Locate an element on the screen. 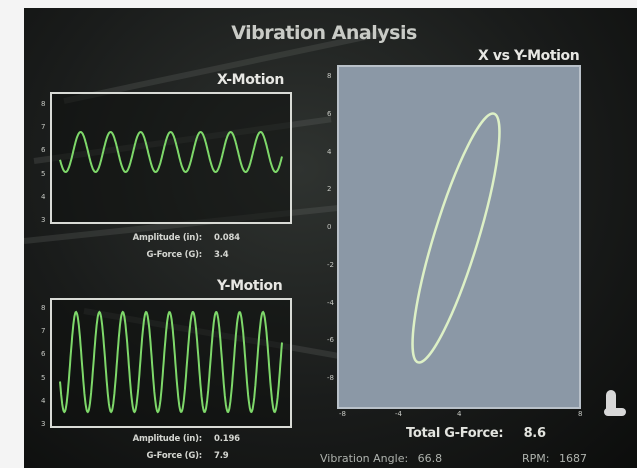 This screenshot has height=468, width=637. y-motion-plot is located at coordinates (171, 363).